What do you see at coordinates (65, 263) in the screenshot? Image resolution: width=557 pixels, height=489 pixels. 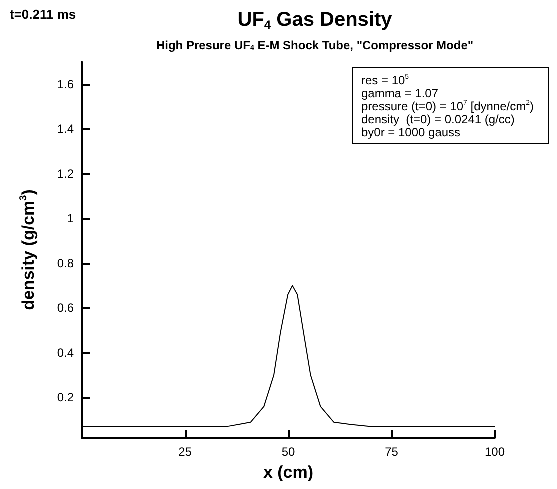 I see `y-tick-label: 0.8` at bounding box center [65, 263].